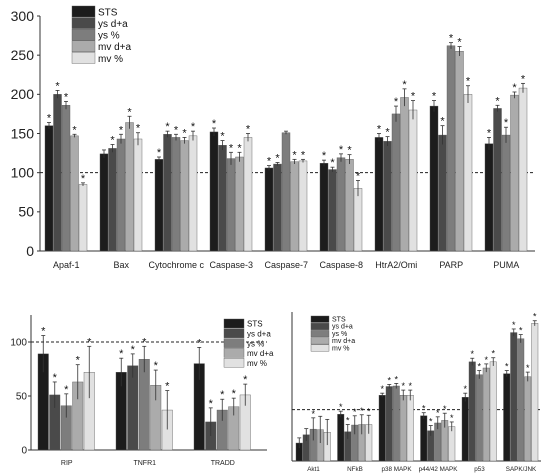 The width and height of the screenshot is (550, 476). I want to click on y-tick-label: 0, so click(24, 451).